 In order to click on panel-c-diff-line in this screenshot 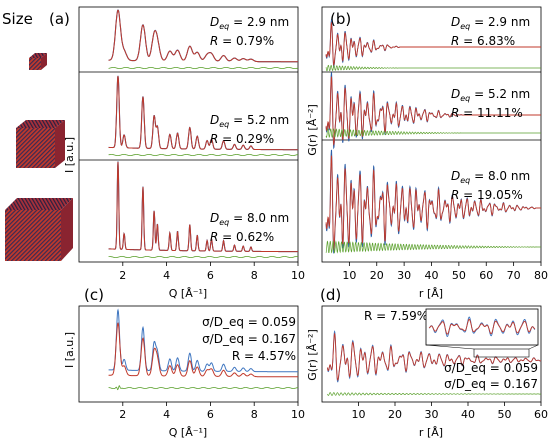, I will do `click(203, 388)`.